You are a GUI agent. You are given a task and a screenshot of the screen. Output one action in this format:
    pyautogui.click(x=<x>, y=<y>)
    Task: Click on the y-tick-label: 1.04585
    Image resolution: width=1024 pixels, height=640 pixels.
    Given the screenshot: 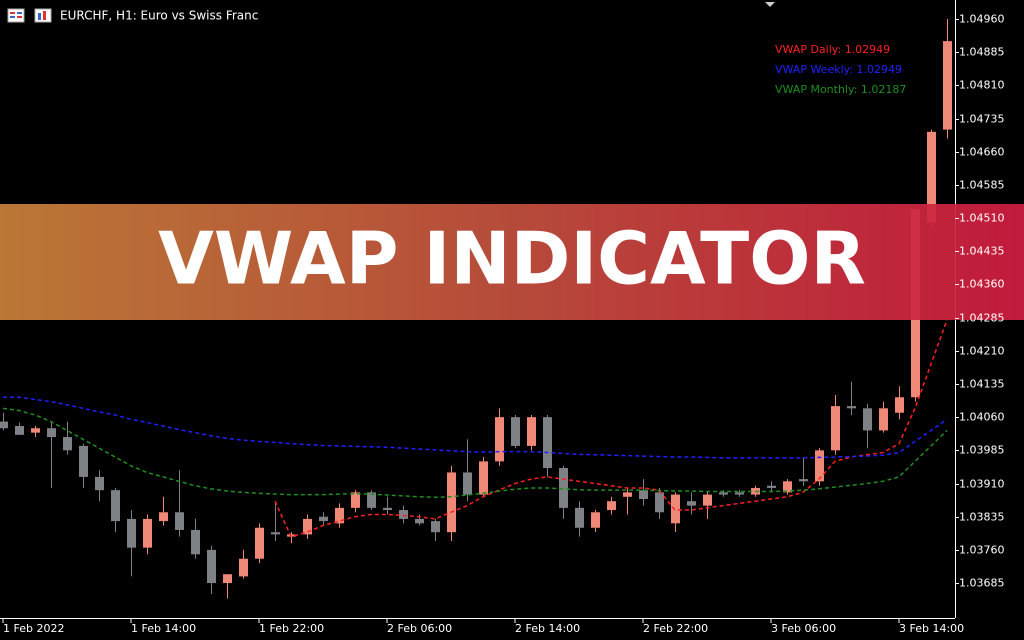 What is the action you would take?
    pyautogui.click(x=982, y=185)
    